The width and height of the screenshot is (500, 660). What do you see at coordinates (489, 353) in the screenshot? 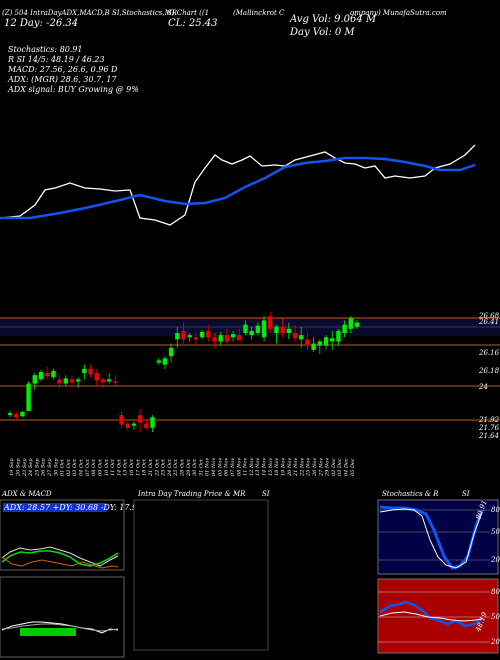
I see `price-tick-label: 26.16` at bounding box center [489, 353].